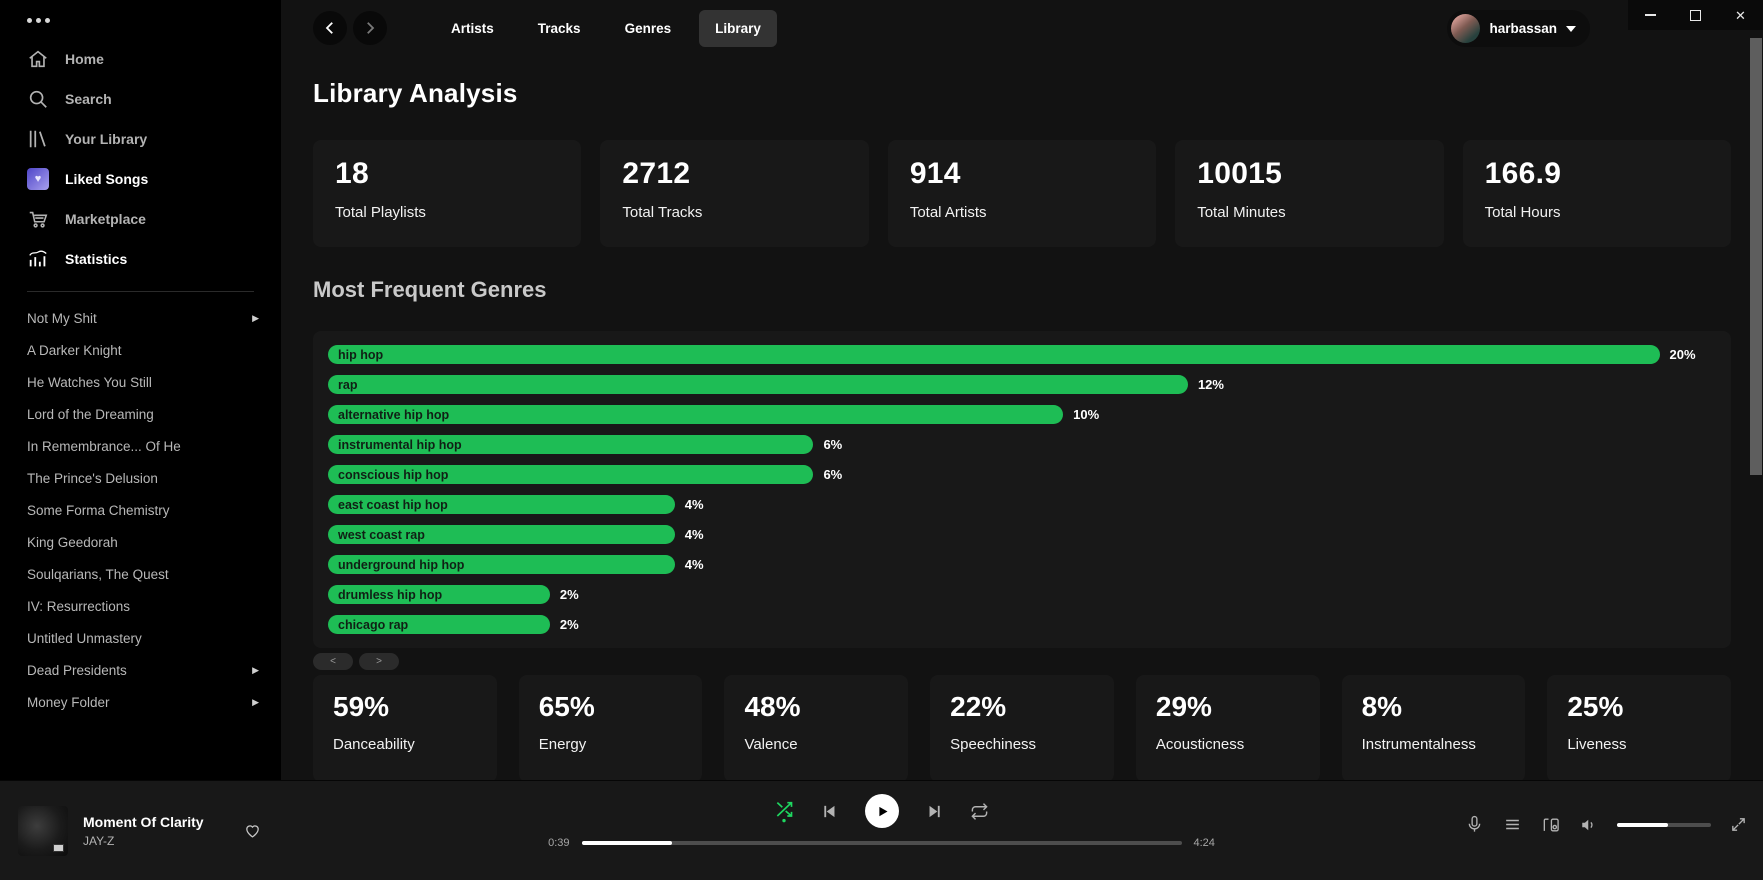  I want to click on playlist-item: He Watches You Still ▶, so click(140, 382).